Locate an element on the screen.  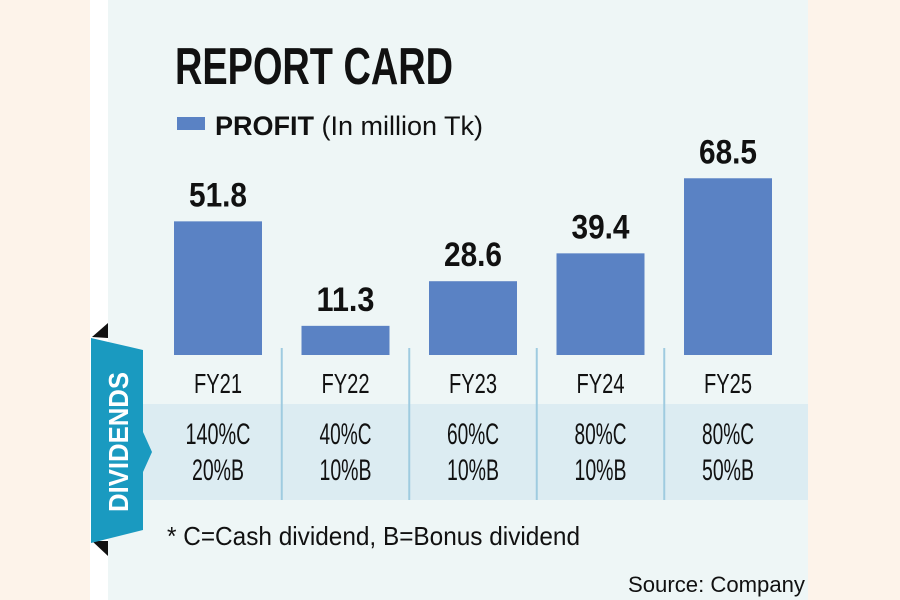
bar-fy25 is located at coordinates (728, 266).